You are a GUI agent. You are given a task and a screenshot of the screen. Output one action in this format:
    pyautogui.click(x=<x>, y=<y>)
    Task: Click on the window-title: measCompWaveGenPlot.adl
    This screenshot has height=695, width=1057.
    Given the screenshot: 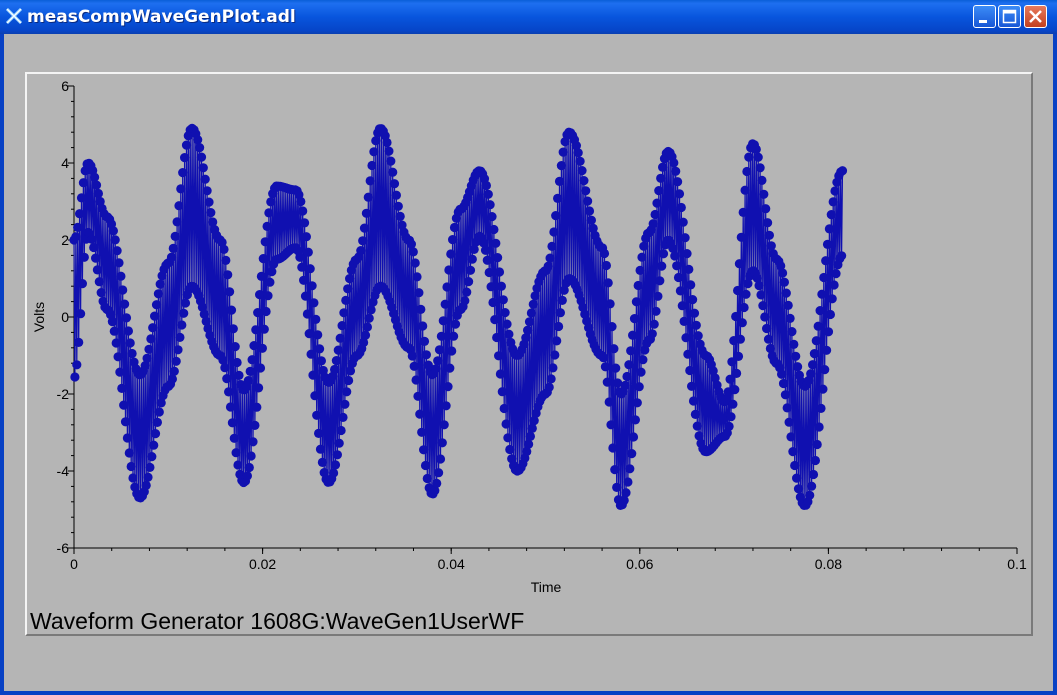 What is the action you would take?
    pyautogui.click(x=161, y=17)
    